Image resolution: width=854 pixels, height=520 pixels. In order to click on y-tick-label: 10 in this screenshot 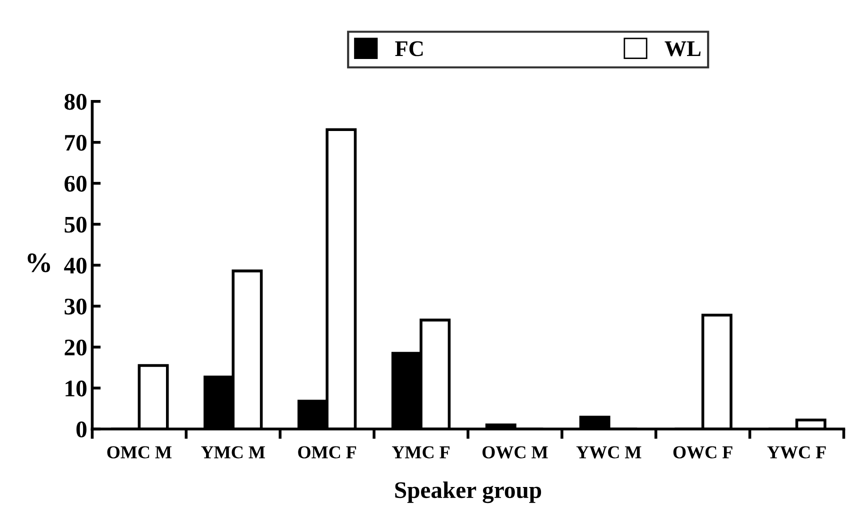, I will do `click(76, 388)`.